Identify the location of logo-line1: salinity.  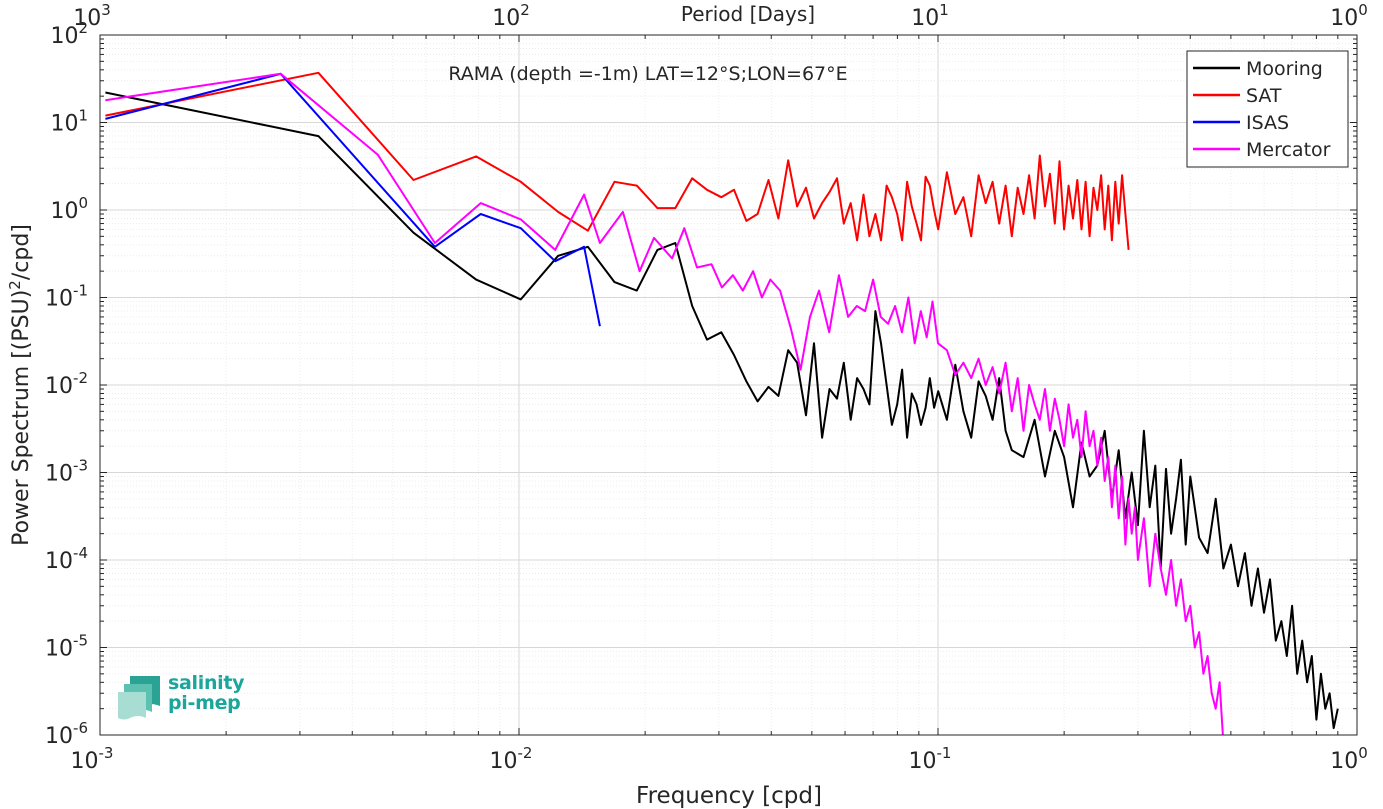
(206, 683).